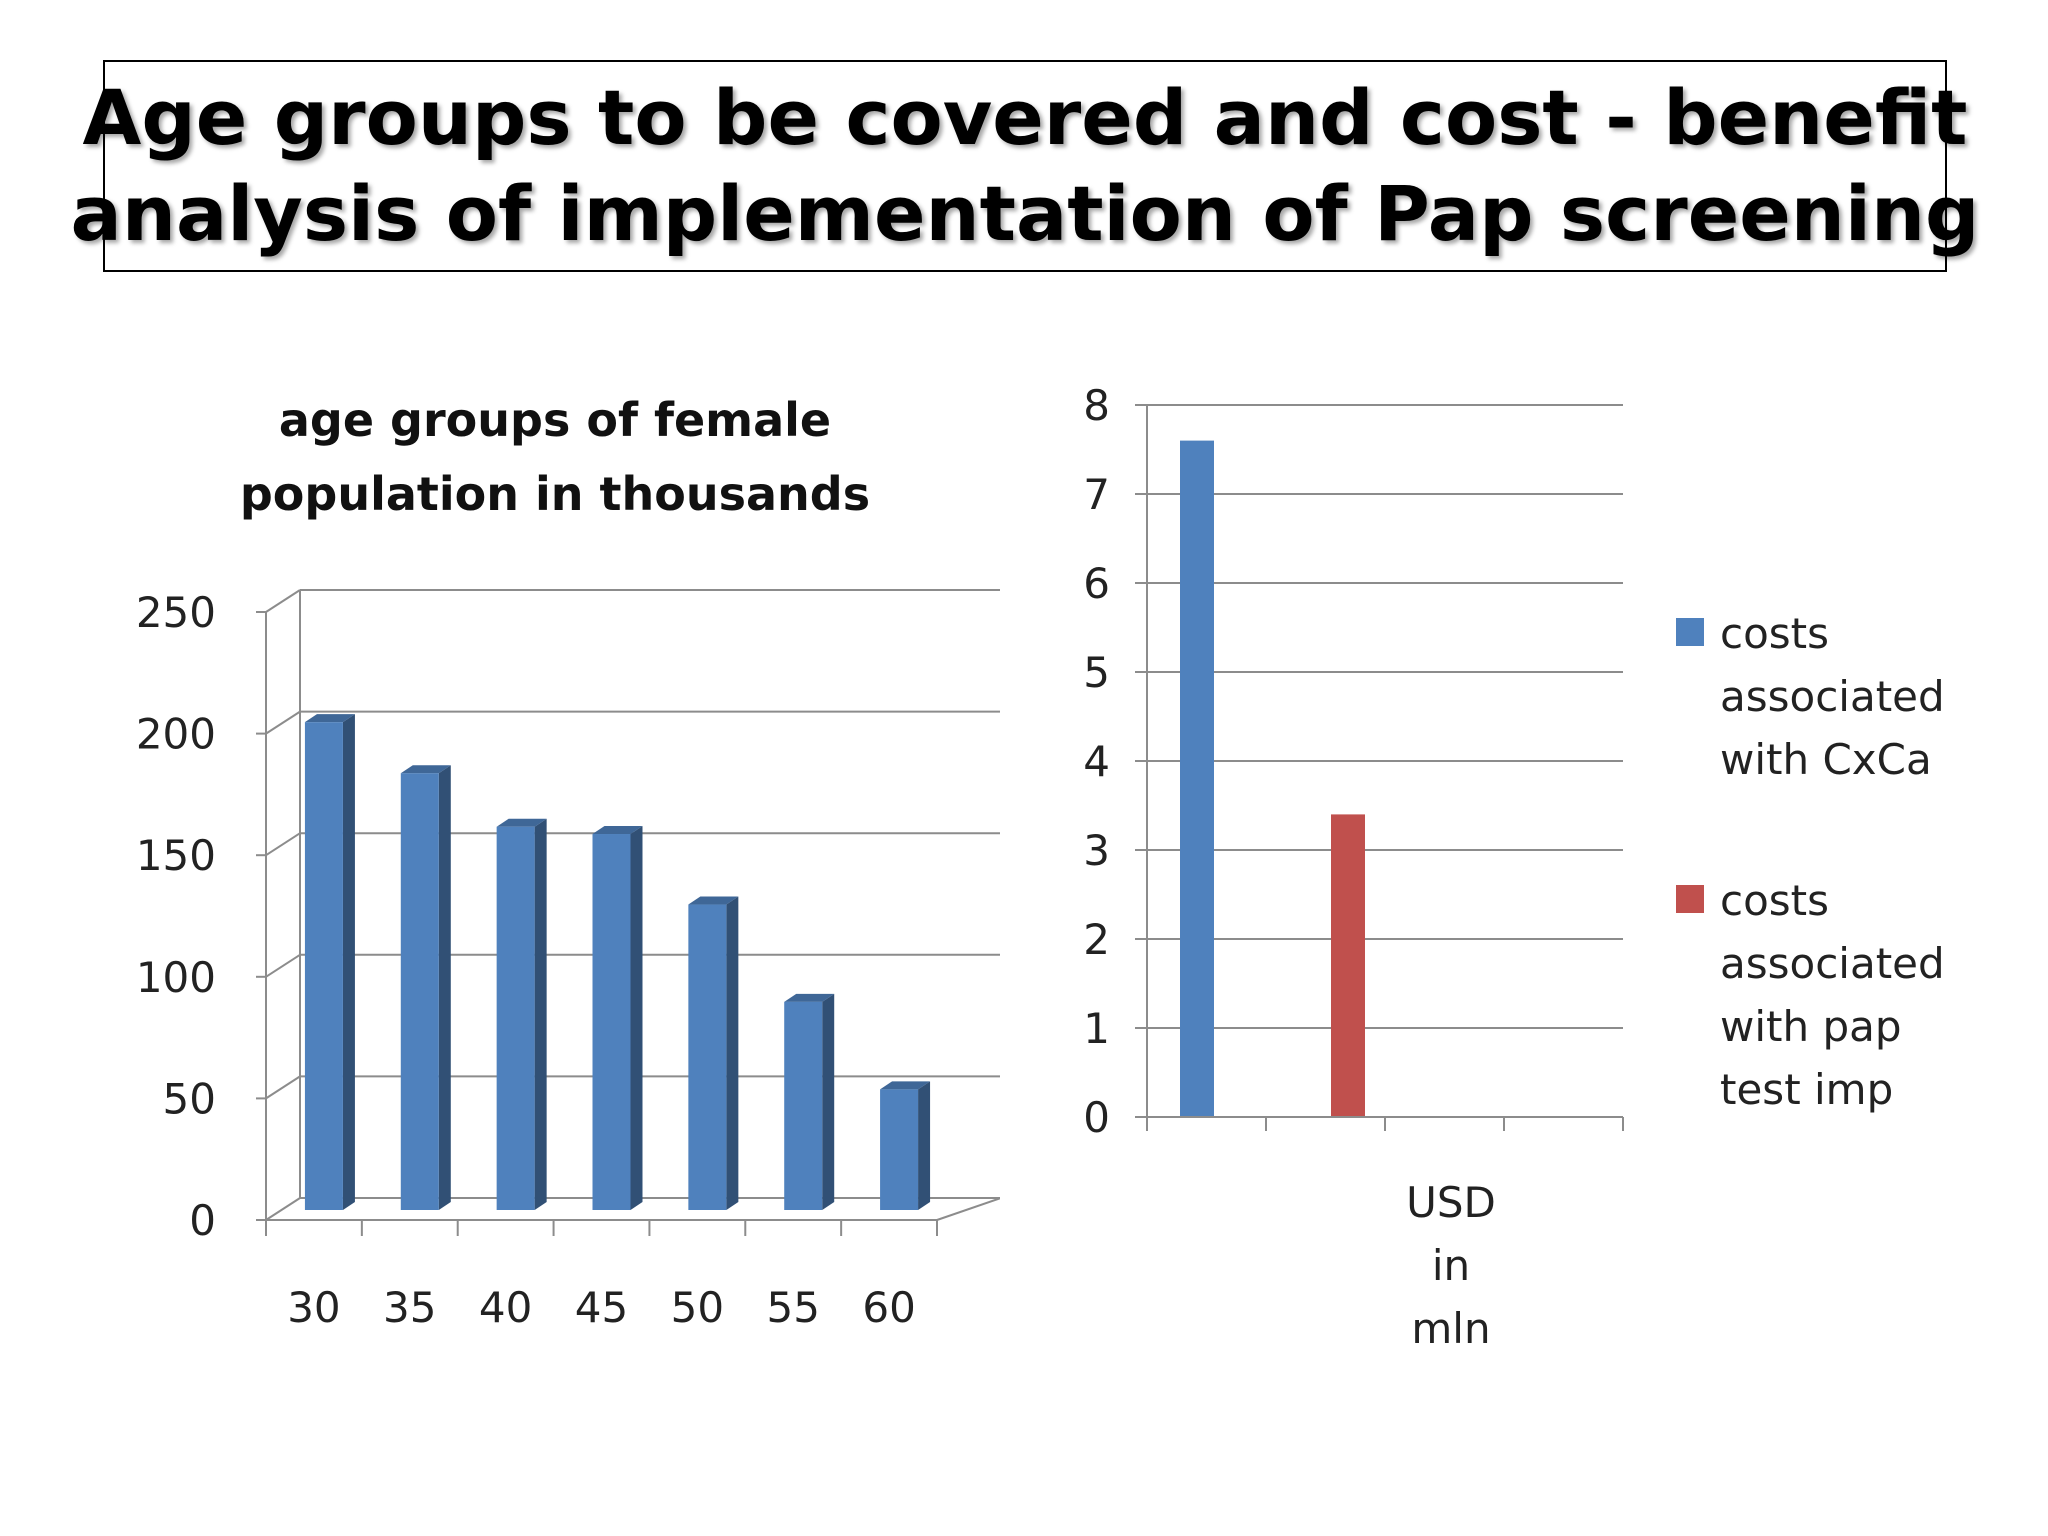 The image size is (2048, 1536). Describe the element at coordinates (1096, 405) in the screenshot. I see `chart2-y-tick-label: 8` at that location.